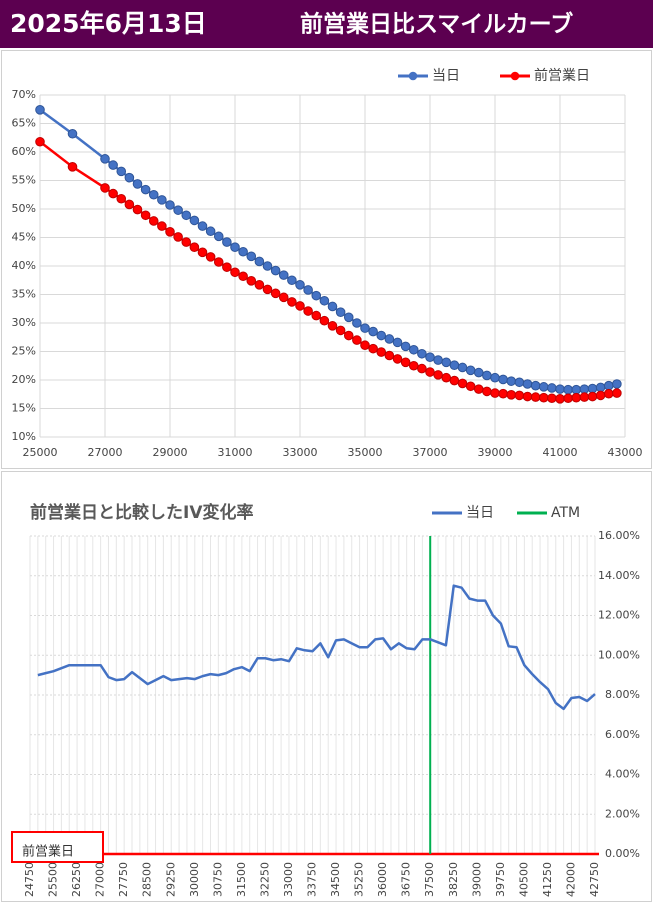 This screenshot has width=653, height=903. I want to click on x-tick-label: 26250, so click(76, 879).